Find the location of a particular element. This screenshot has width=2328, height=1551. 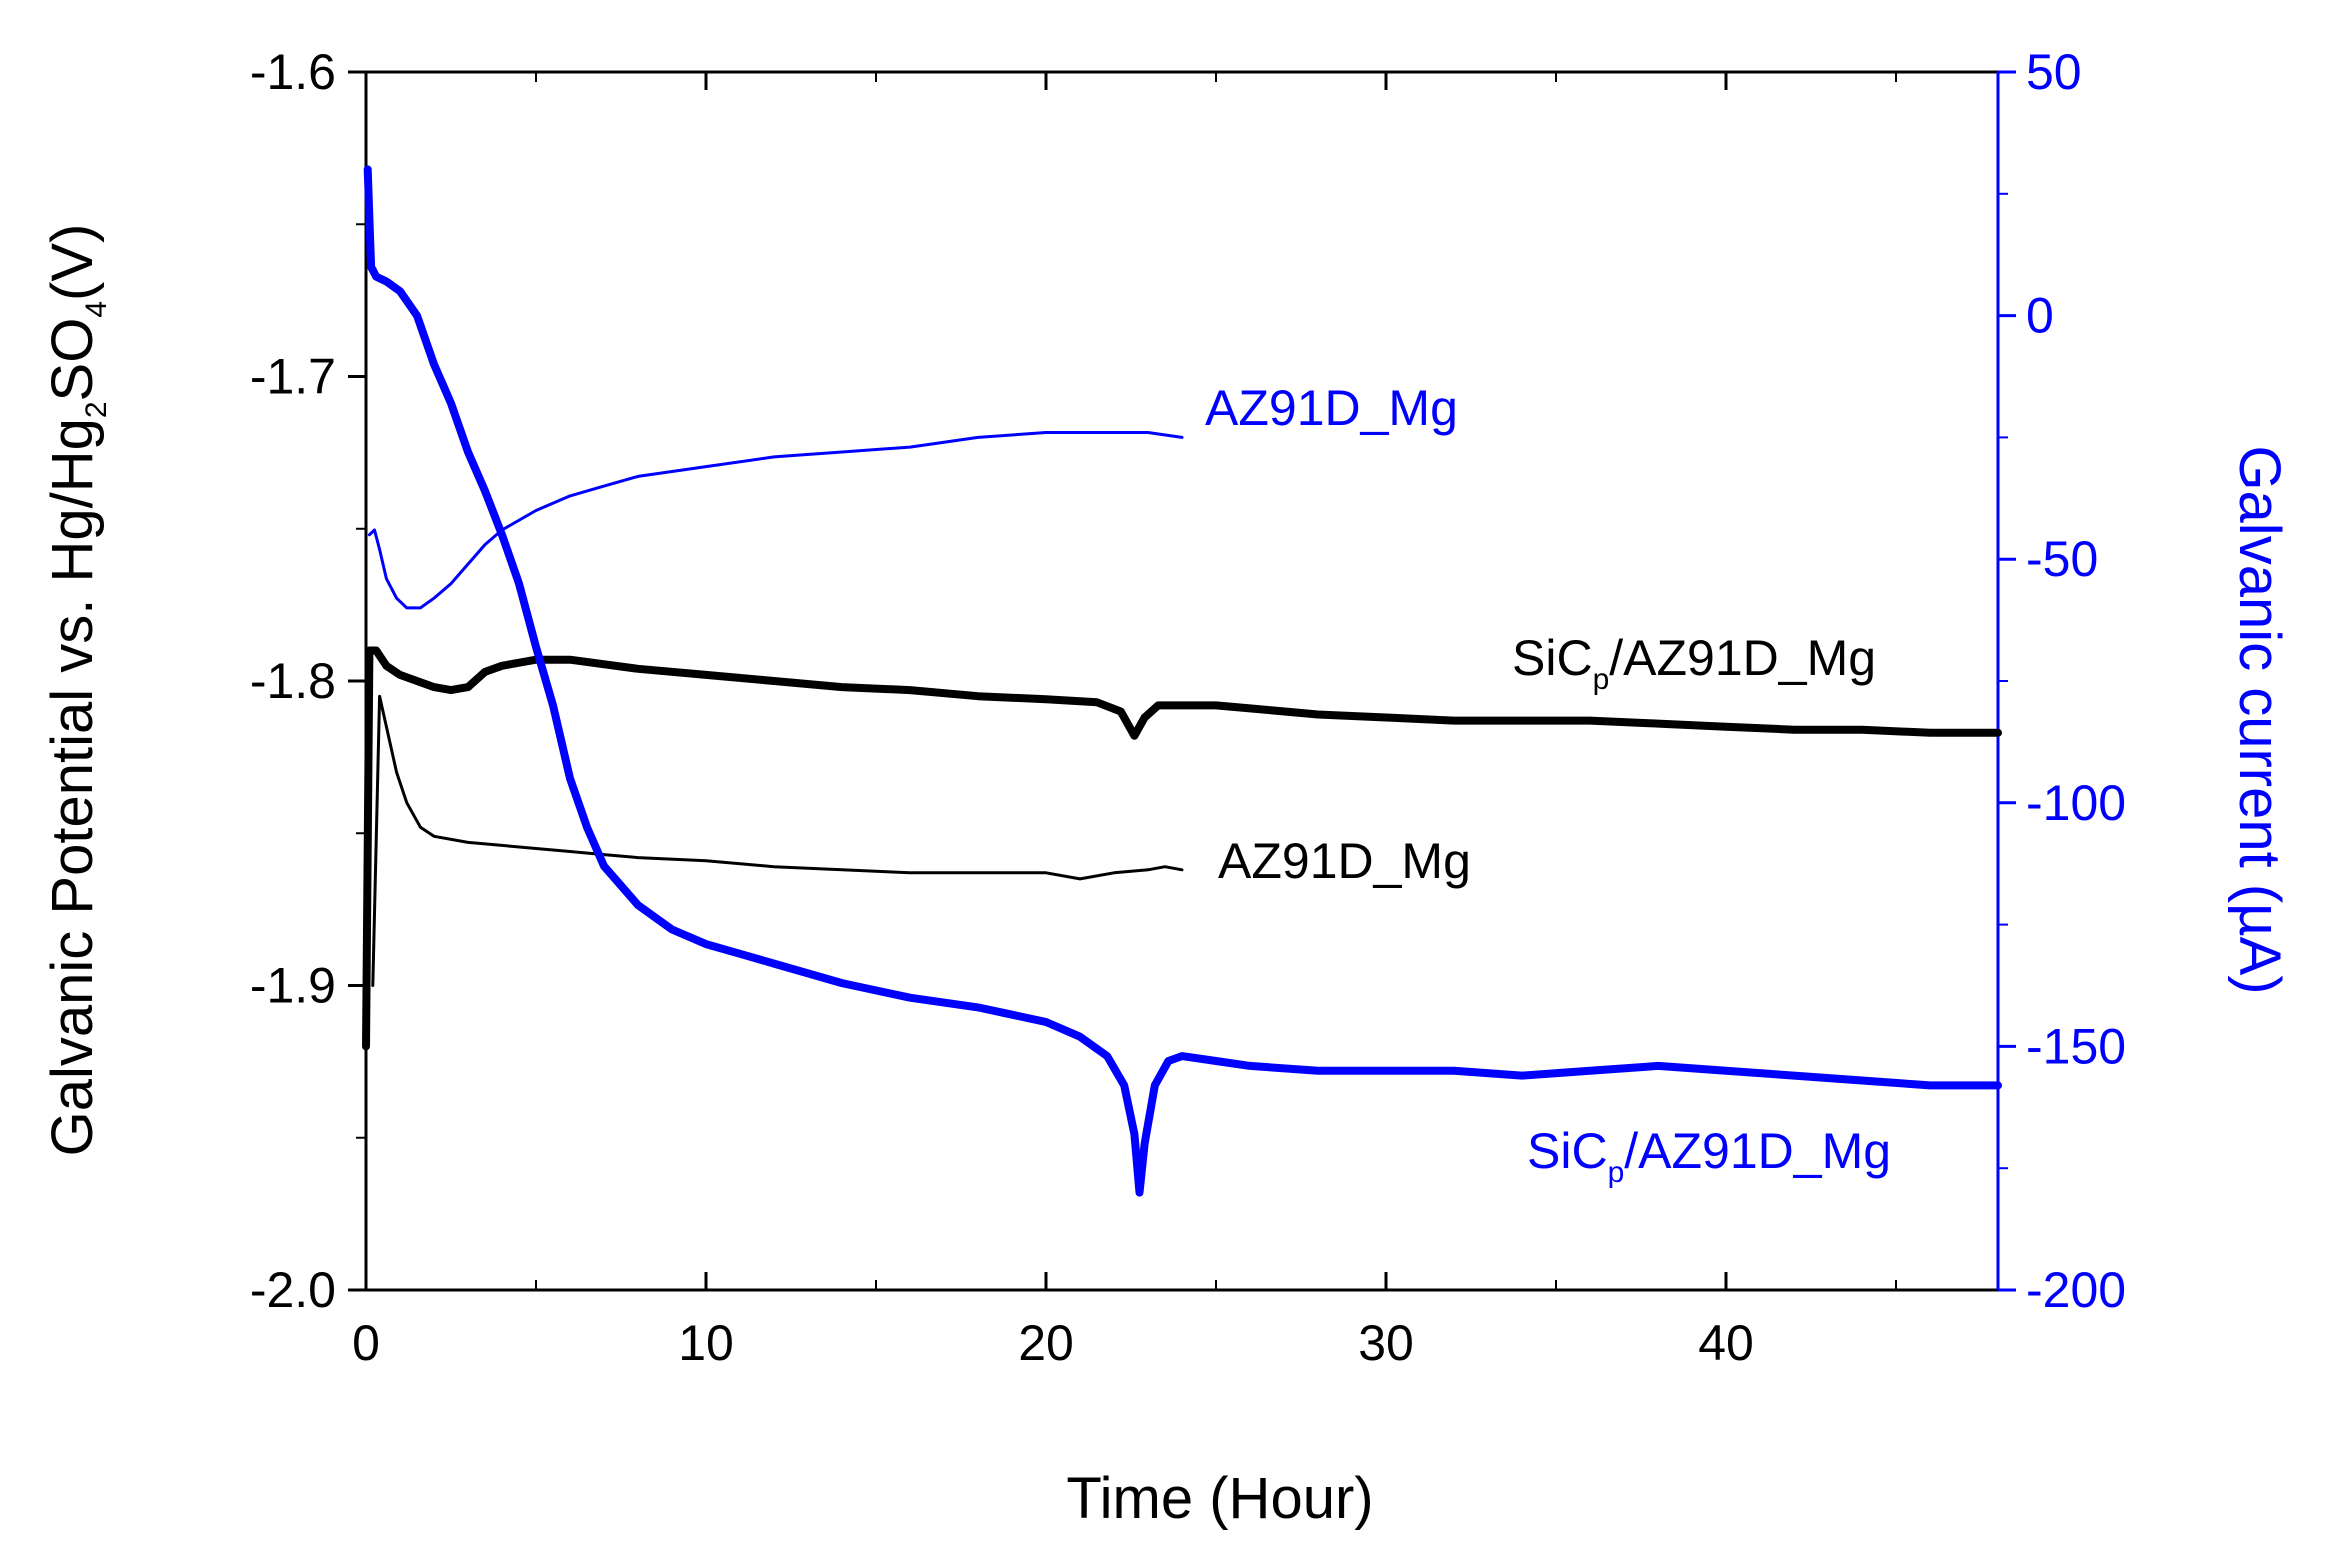

x-tick-label: 20 is located at coordinates (1046, 1343).